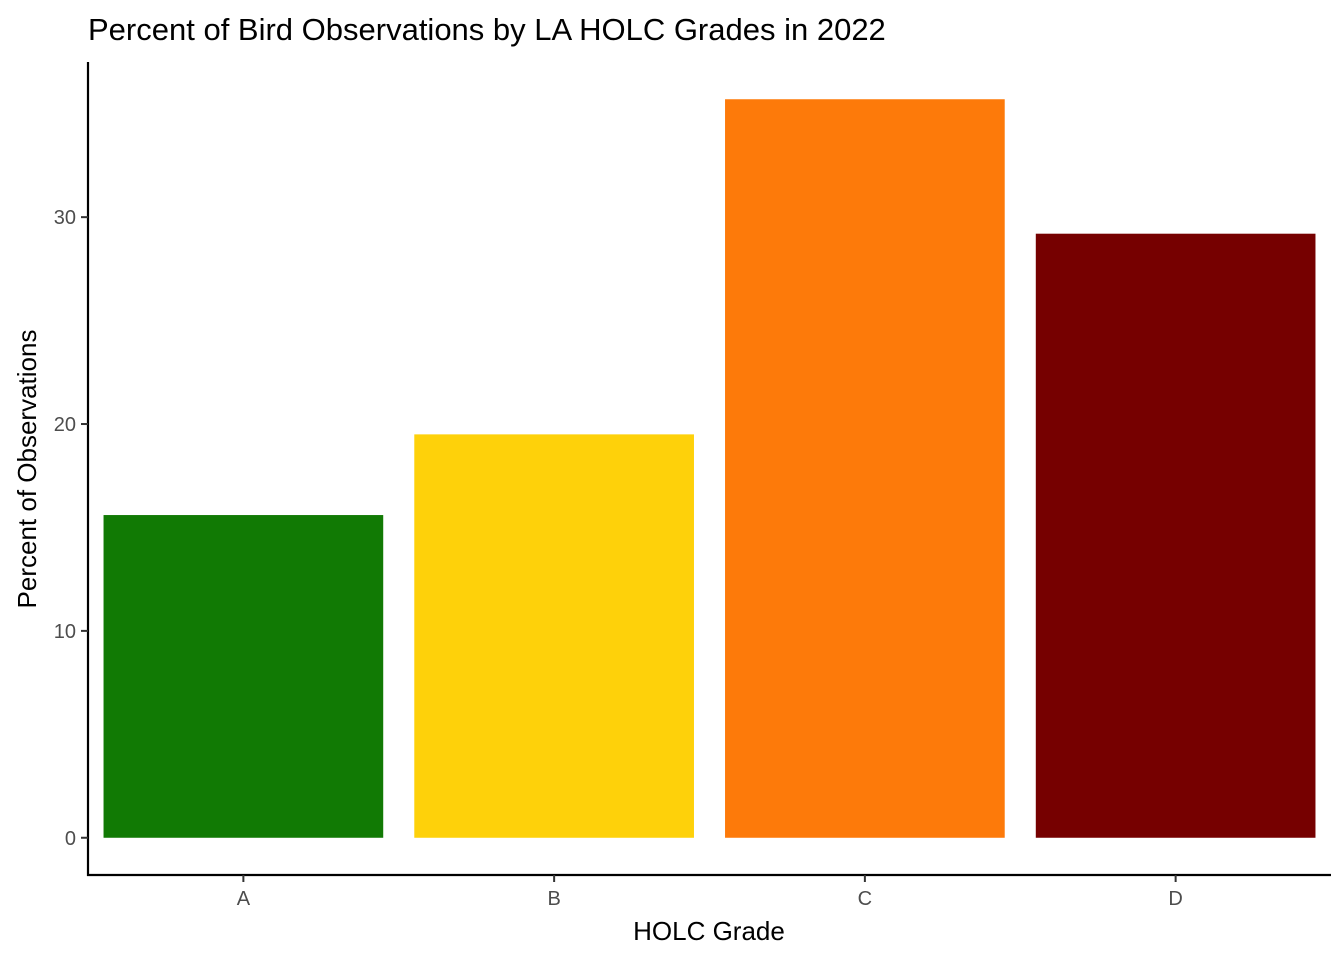  What do you see at coordinates (65, 425) in the screenshot?
I see `y-tick-label: 20` at bounding box center [65, 425].